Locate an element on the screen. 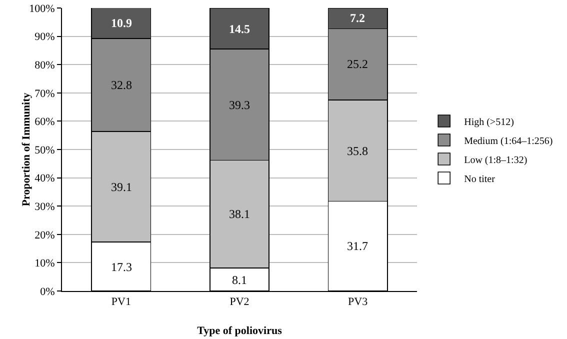 The height and width of the screenshot is (339, 567). y-tick-label: 100% is located at coordinates (42, 8).